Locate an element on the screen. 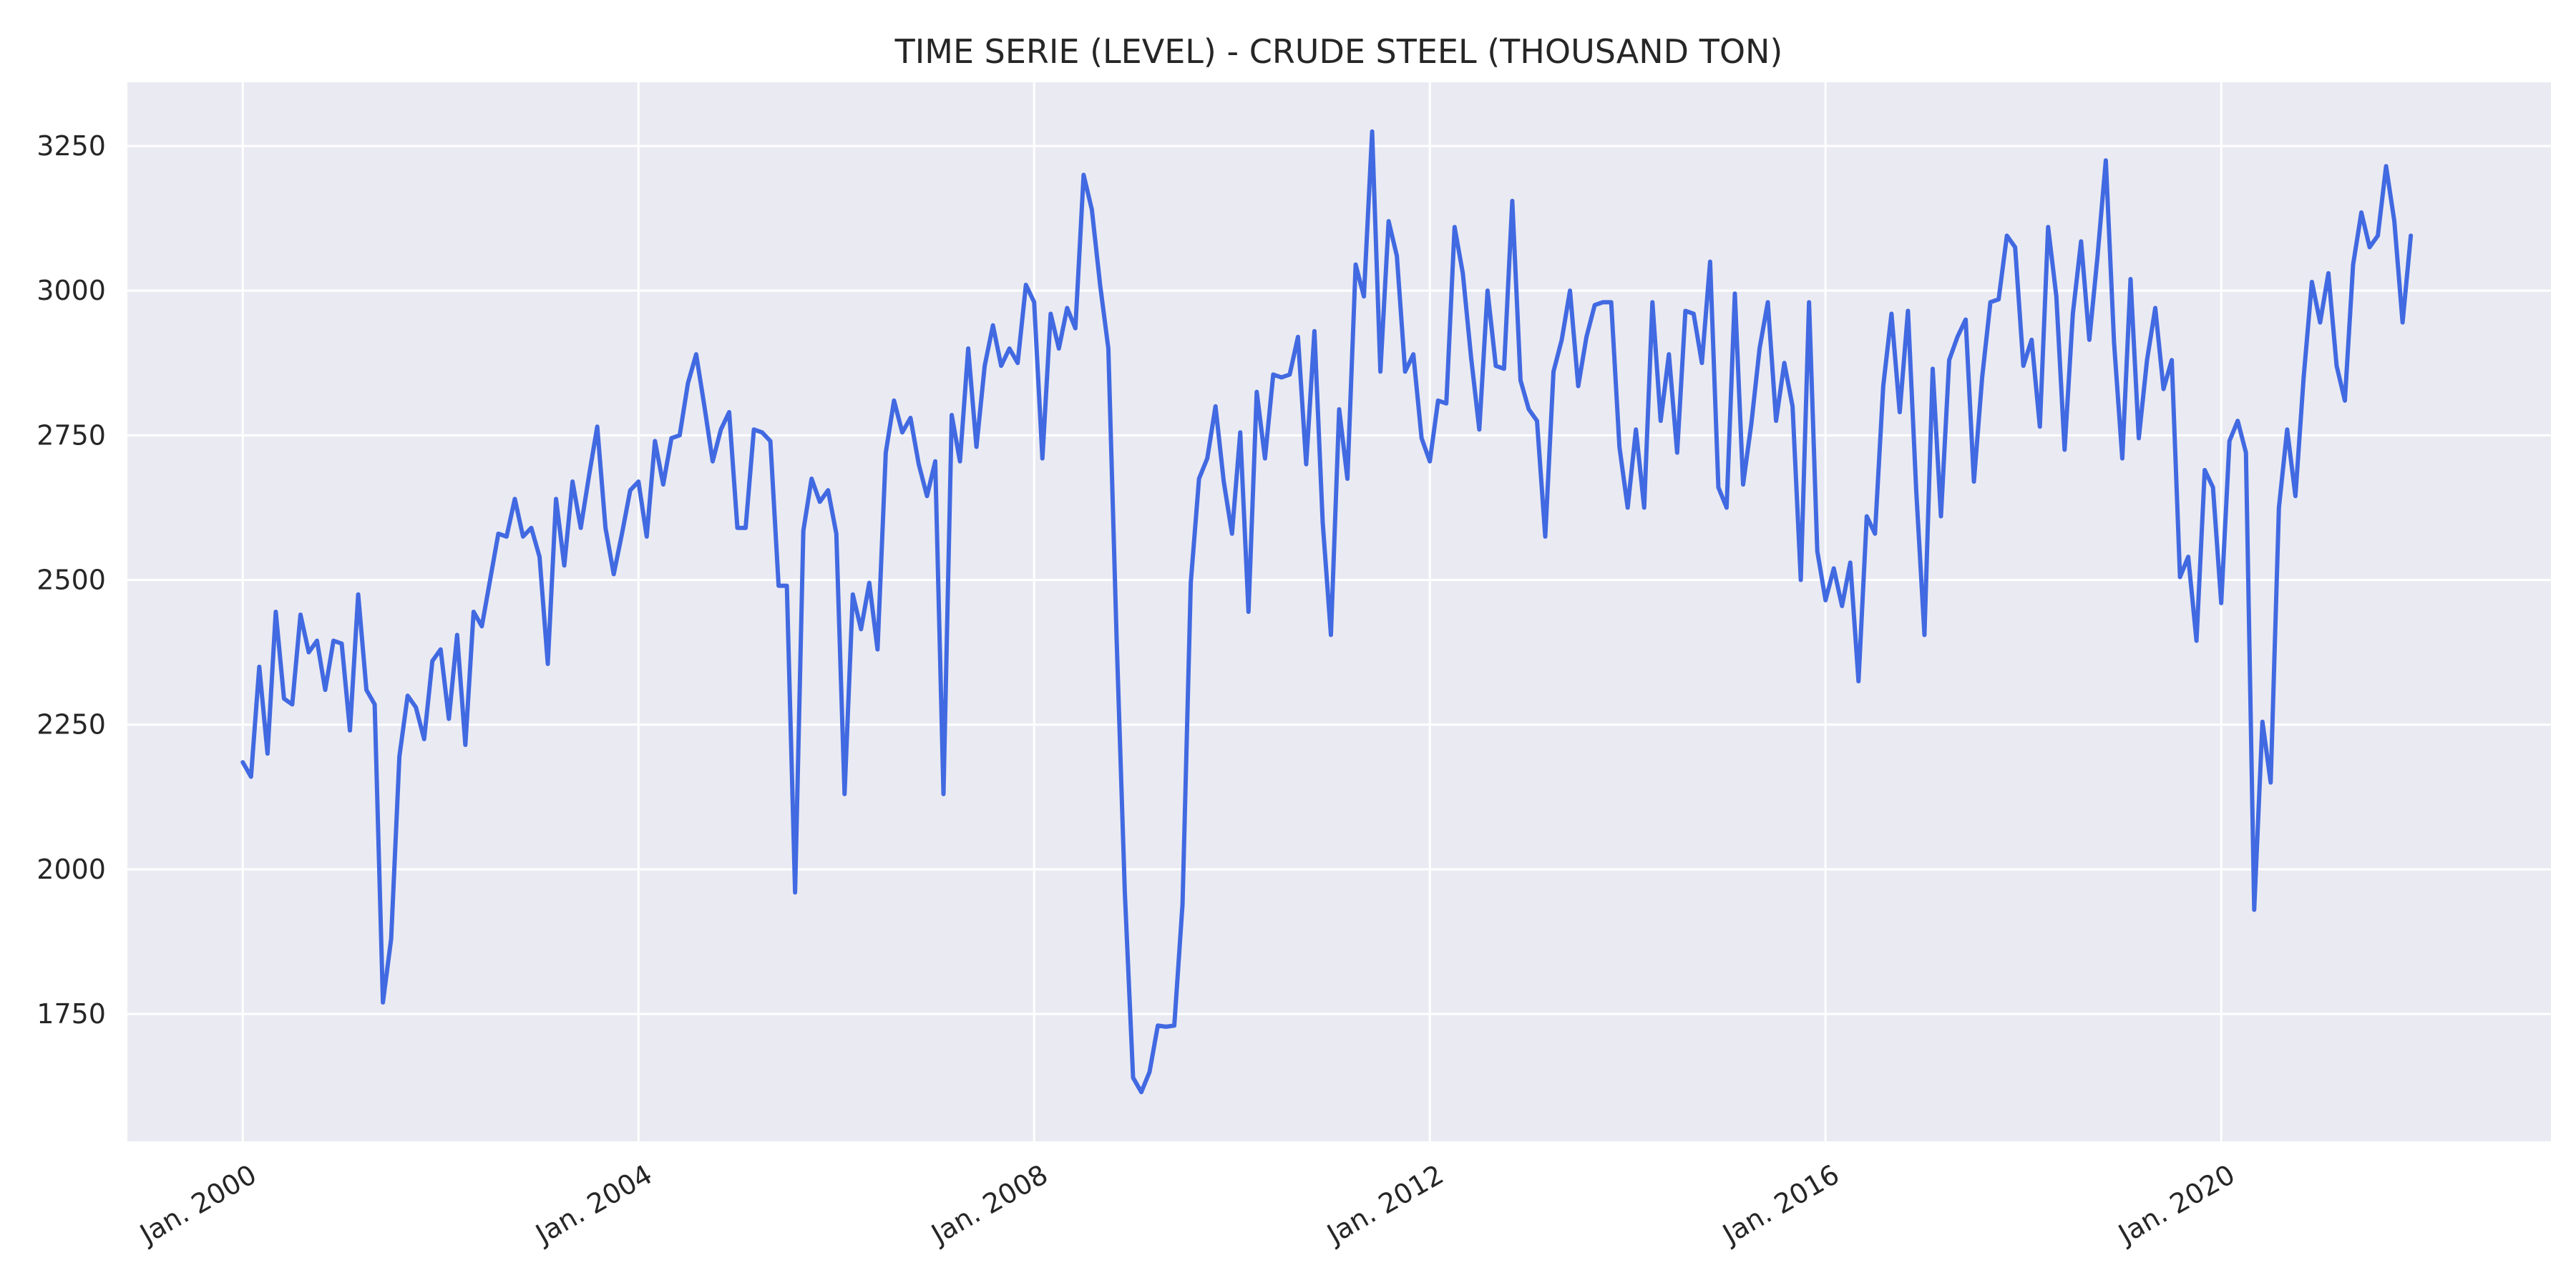  y-tick-label: 2500 is located at coordinates (71, 580).